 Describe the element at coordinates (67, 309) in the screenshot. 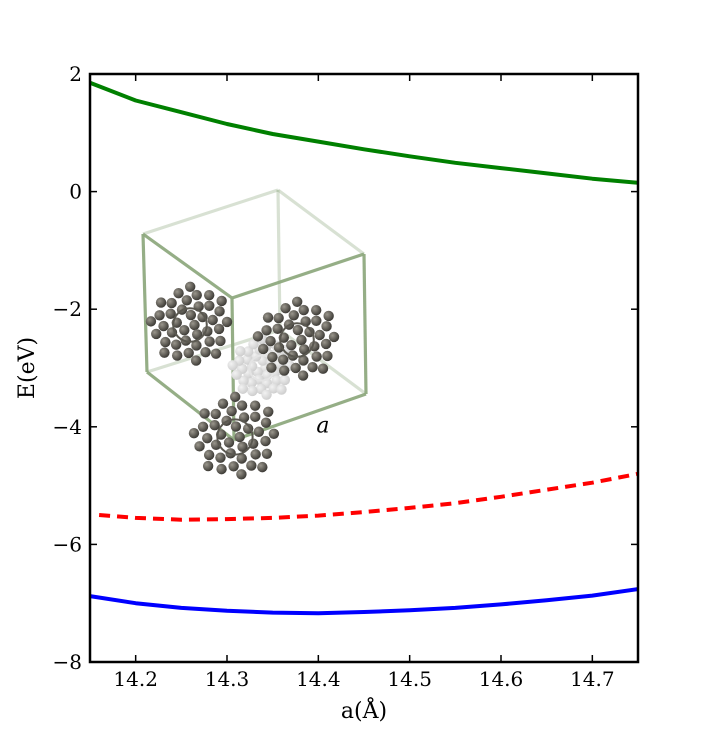

I see `y-tick-label: −2` at that location.